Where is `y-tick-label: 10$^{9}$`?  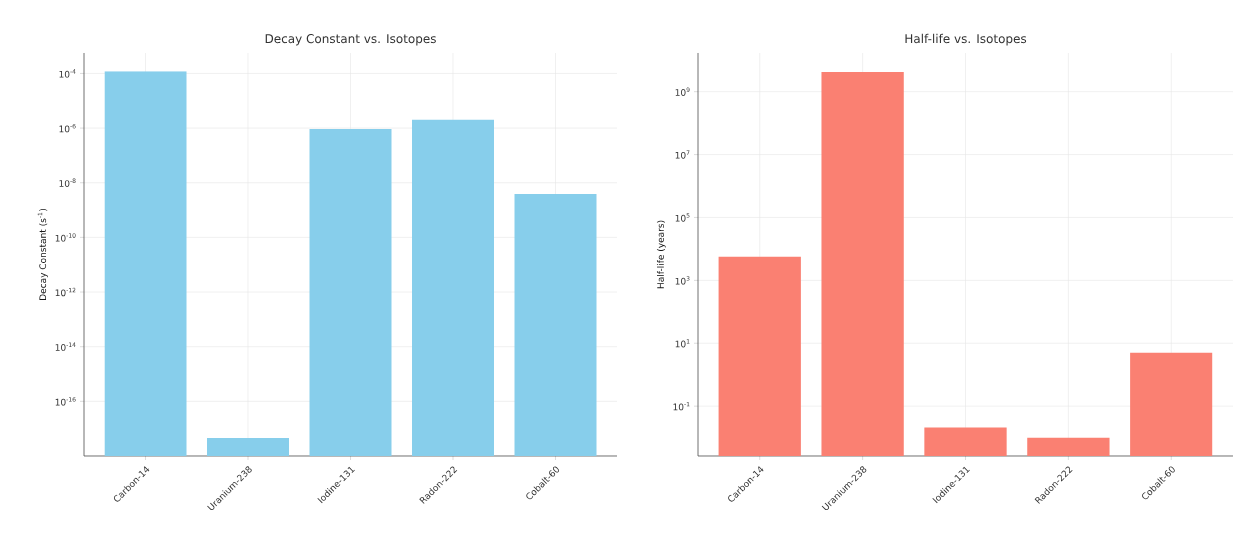 y-tick-label: 10$^{9}$ is located at coordinates (682, 91).